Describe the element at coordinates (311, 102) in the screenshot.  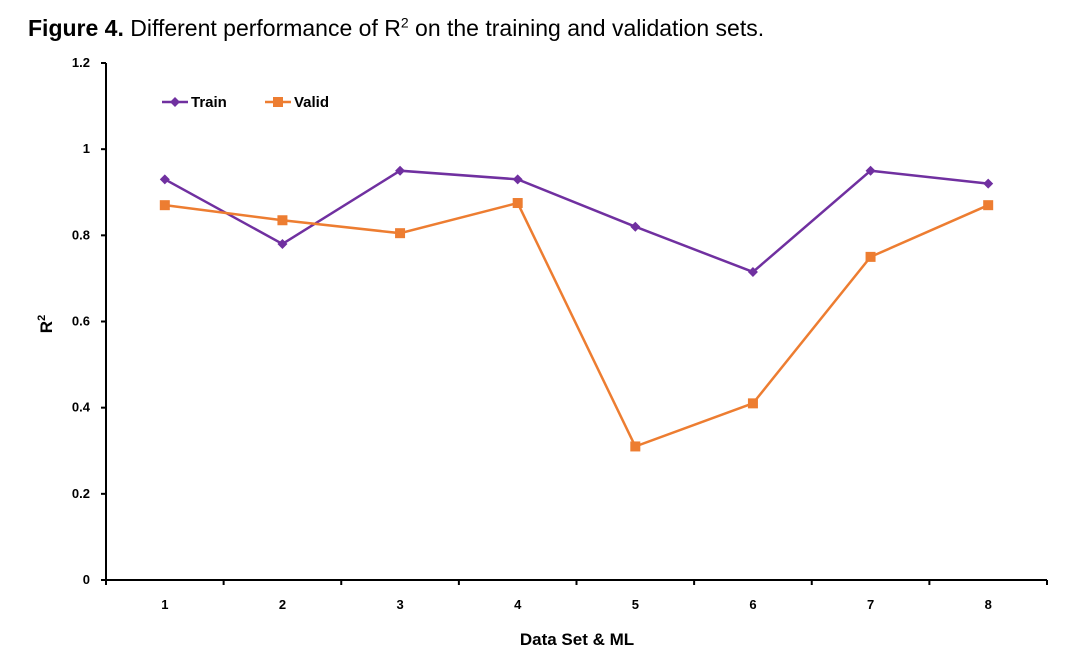
I see `legend-label: Valid` at that location.